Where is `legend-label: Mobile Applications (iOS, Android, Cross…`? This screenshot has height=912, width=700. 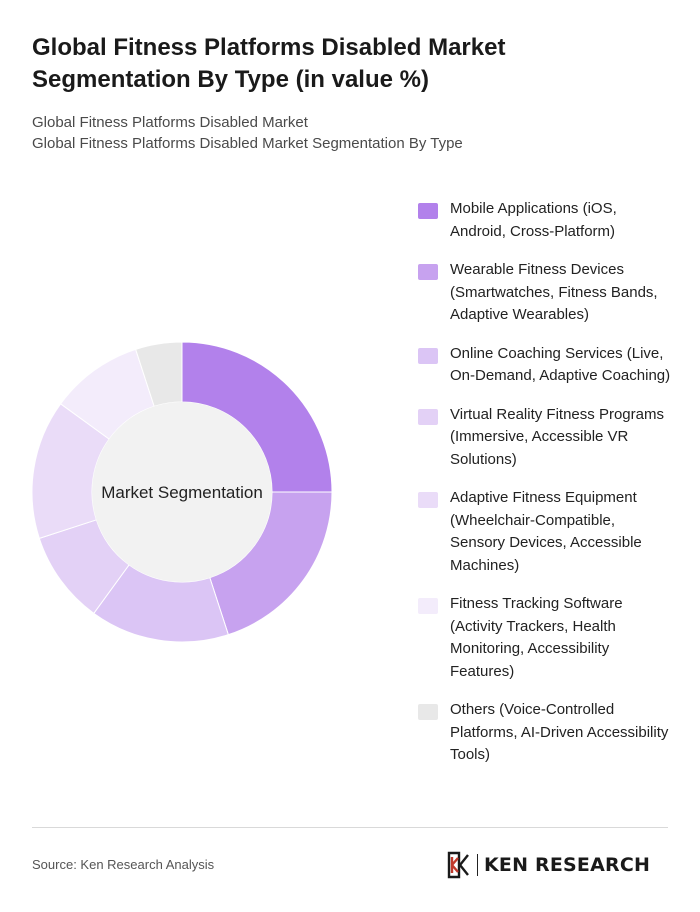 legend-label: Mobile Applications (iOS, Android, Cross… is located at coordinates (533, 220).